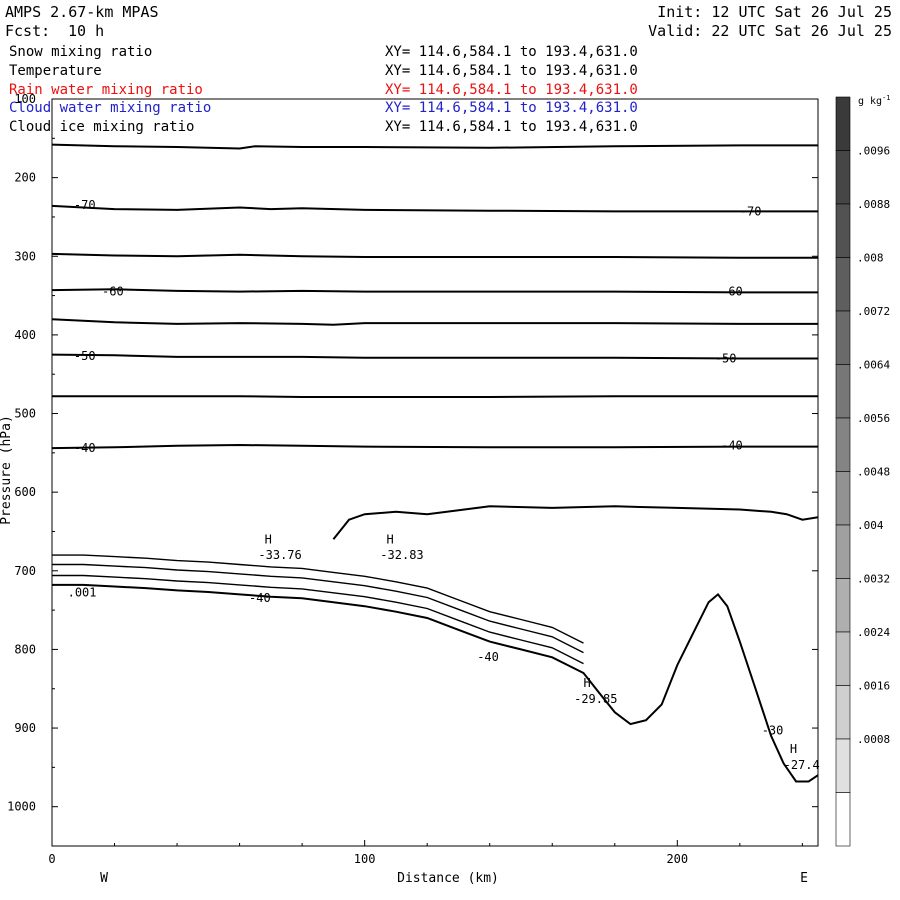 This screenshot has width=900, height=900. What do you see at coordinates (511, 71) in the screenshot?
I see `field-xy-temperature: XY= 114.6,584.1 to 193.4,631.0` at bounding box center [511, 71].